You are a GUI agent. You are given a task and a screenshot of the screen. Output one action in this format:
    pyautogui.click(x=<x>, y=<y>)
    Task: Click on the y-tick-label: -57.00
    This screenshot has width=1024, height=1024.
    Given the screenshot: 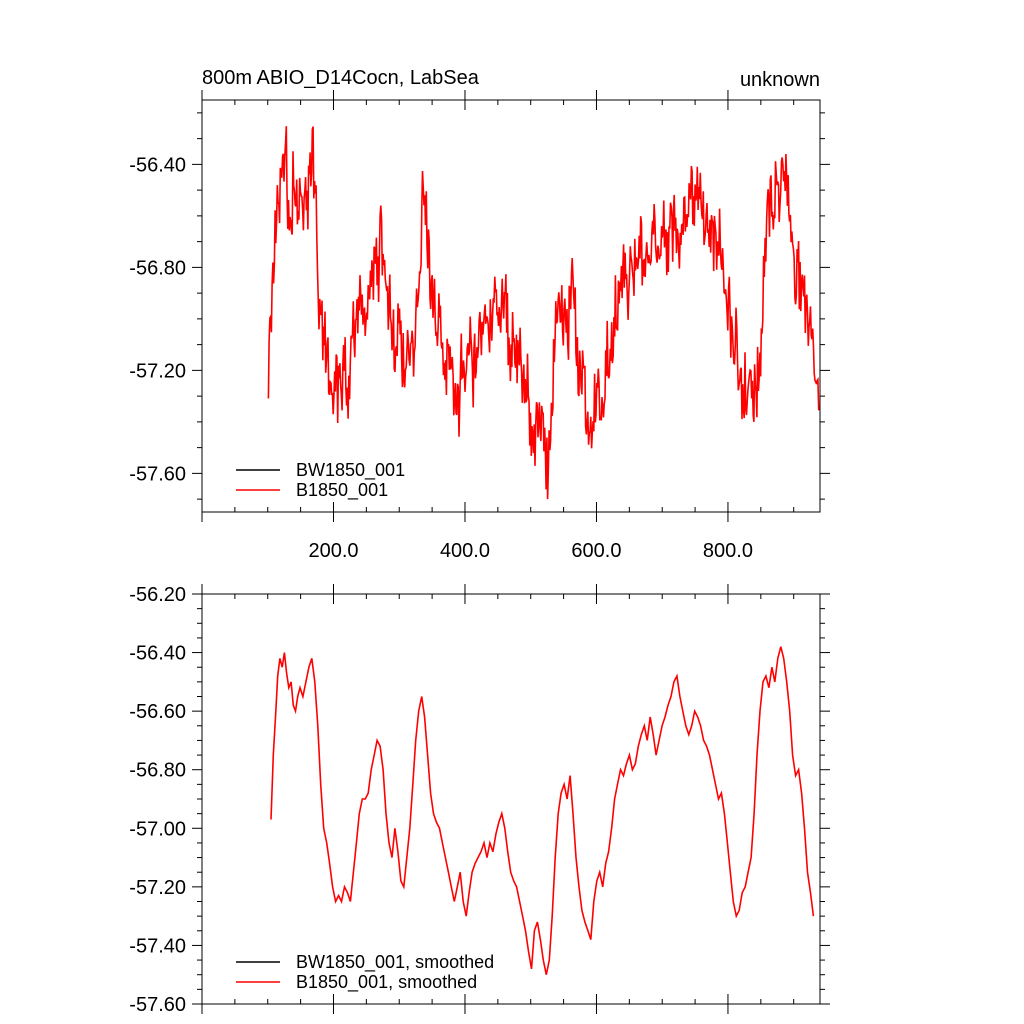 What is the action you would take?
    pyautogui.click(x=157, y=829)
    